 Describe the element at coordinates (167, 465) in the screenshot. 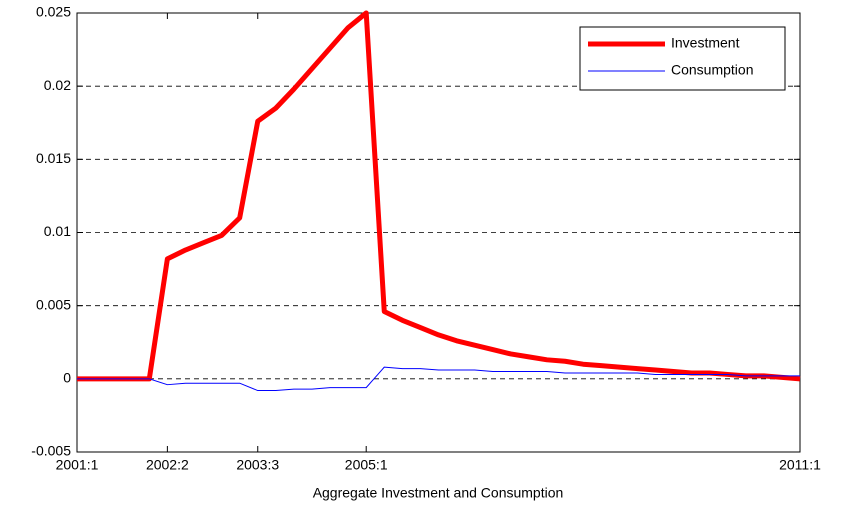

I see `x-tick-label: 2002:2` at that location.